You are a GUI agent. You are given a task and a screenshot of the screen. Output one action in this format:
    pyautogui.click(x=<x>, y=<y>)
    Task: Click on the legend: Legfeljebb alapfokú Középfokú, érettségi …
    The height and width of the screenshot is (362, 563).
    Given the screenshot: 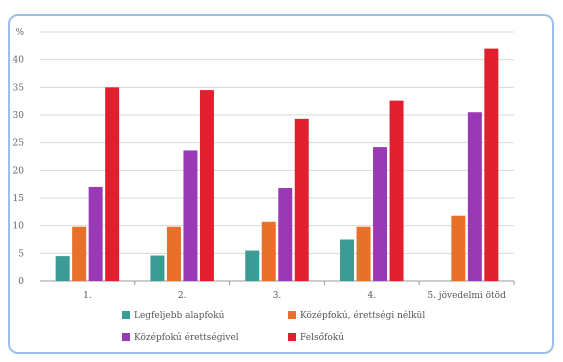 What is the action you would take?
    pyautogui.click(x=273, y=326)
    